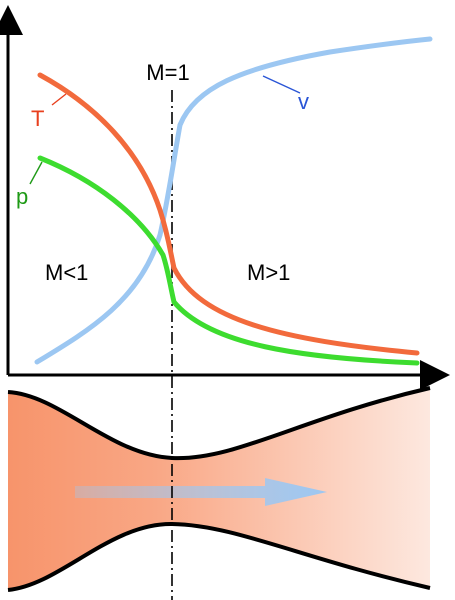  What do you see at coordinates (303, 101) in the screenshot?
I see `velocity-label: v` at bounding box center [303, 101].